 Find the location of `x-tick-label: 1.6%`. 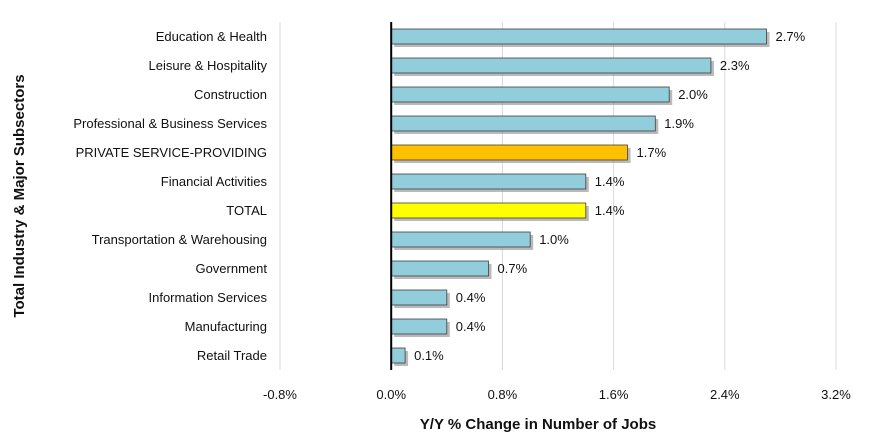

x-tick-label: 1.6% is located at coordinates (614, 394).